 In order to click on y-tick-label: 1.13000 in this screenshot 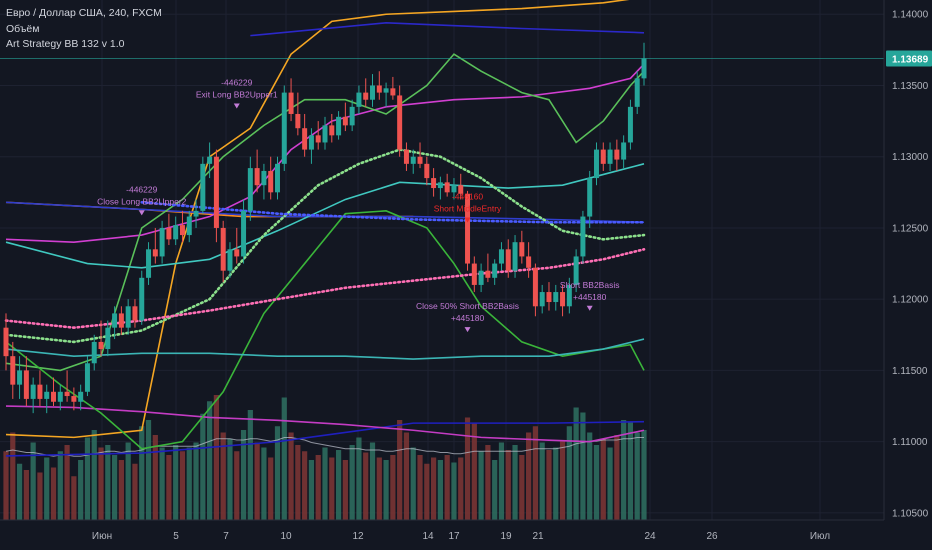, I will do `click(910, 157)`.